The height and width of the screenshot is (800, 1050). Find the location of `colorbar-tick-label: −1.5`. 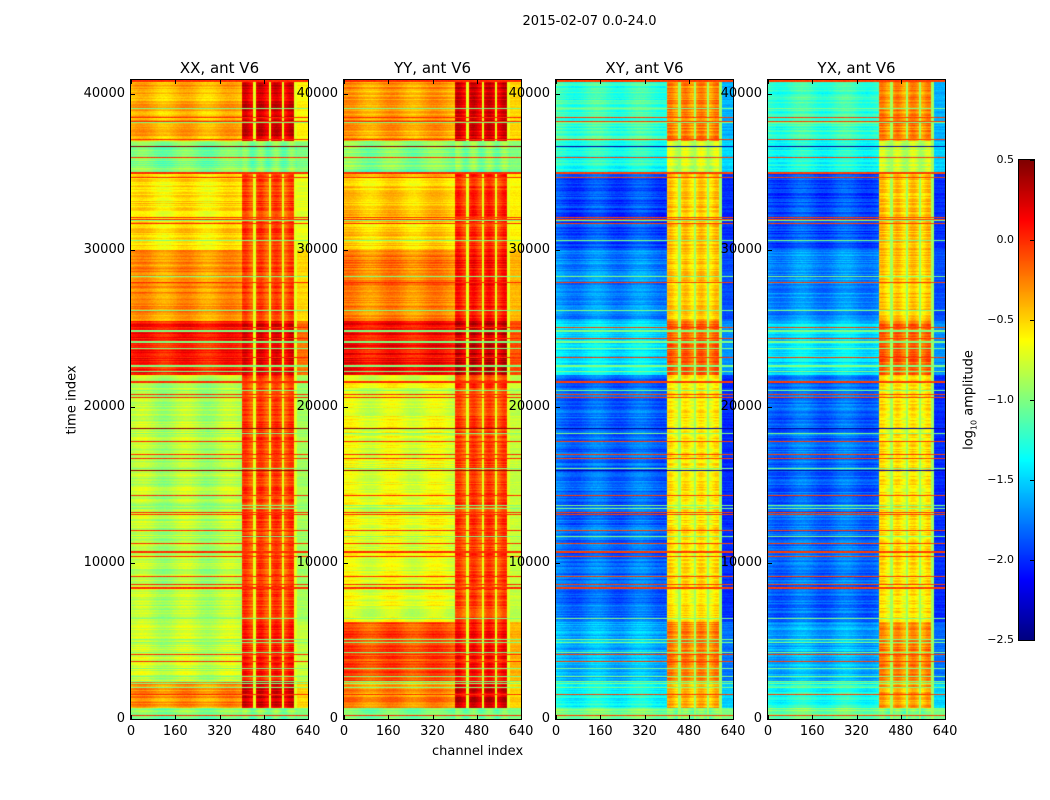

colorbar-tick-label: −1.5 is located at coordinates (1000, 479).